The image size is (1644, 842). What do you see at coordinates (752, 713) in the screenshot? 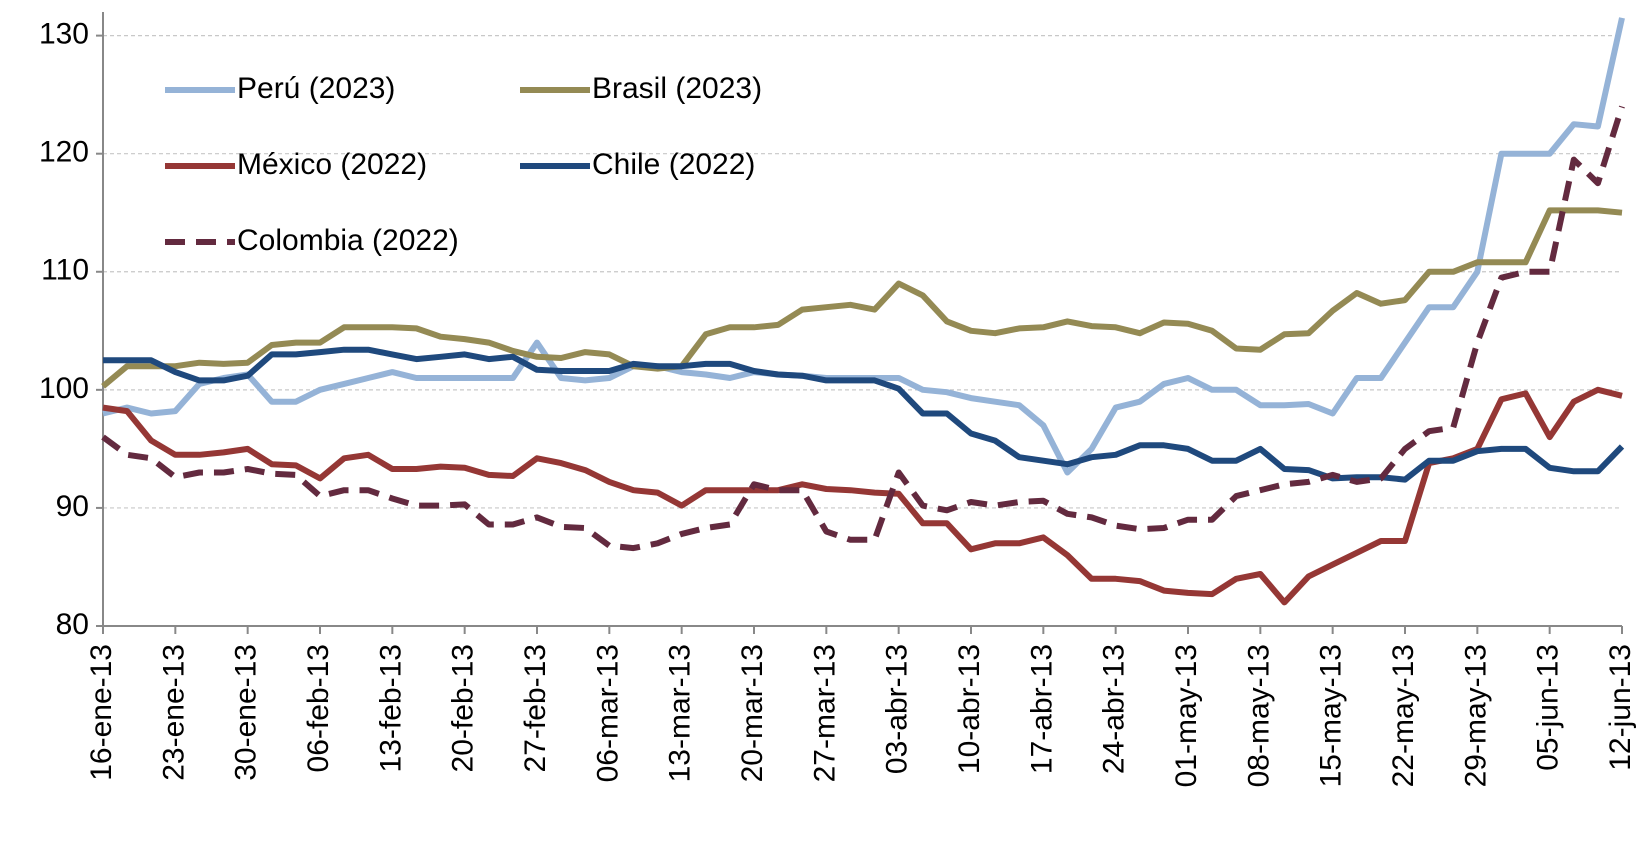
I see `x-tick-label: 20-mar-13` at bounding box center [752, 713].